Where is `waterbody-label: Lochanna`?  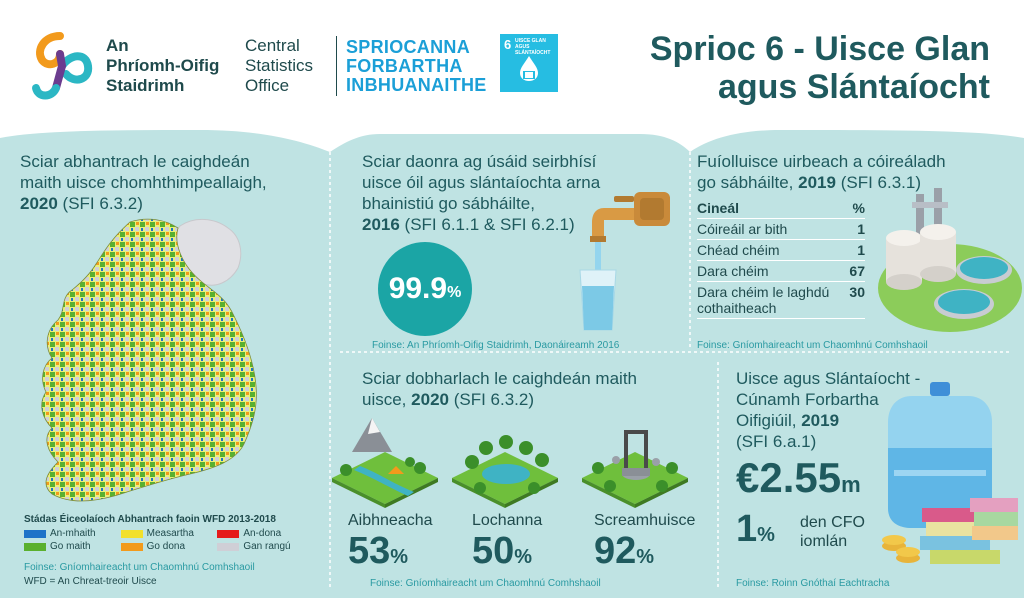 waterbody-label: Lochanna is located at coordinates (507, 520).